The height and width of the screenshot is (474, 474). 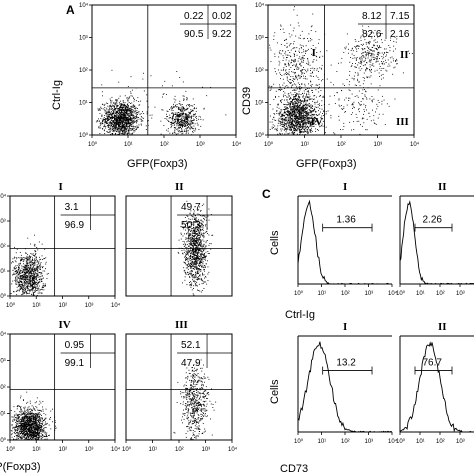 What do you see at coordinates (404, 55) in the screenshot?
I see `region-label: II` at bounding box center [404, 55].